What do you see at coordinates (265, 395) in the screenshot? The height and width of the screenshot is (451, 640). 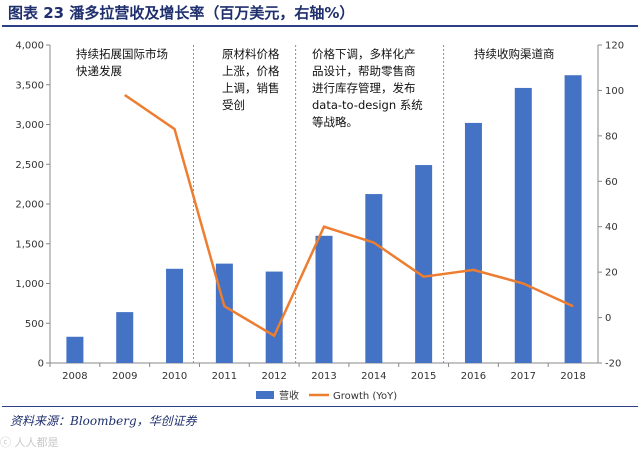 I see `legend-swatch-bar` at bounding box center [265, 395].